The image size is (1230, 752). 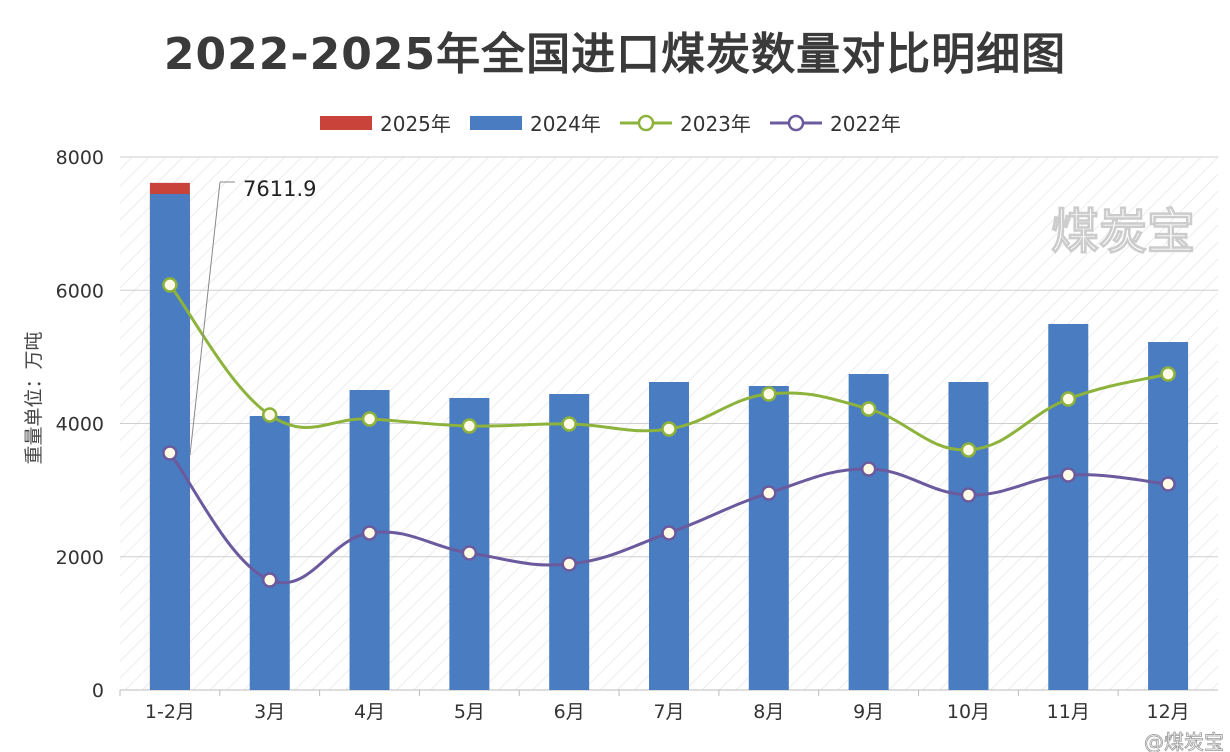 I want to click on x-tick-label: 4月, so click(x=369, y=712).